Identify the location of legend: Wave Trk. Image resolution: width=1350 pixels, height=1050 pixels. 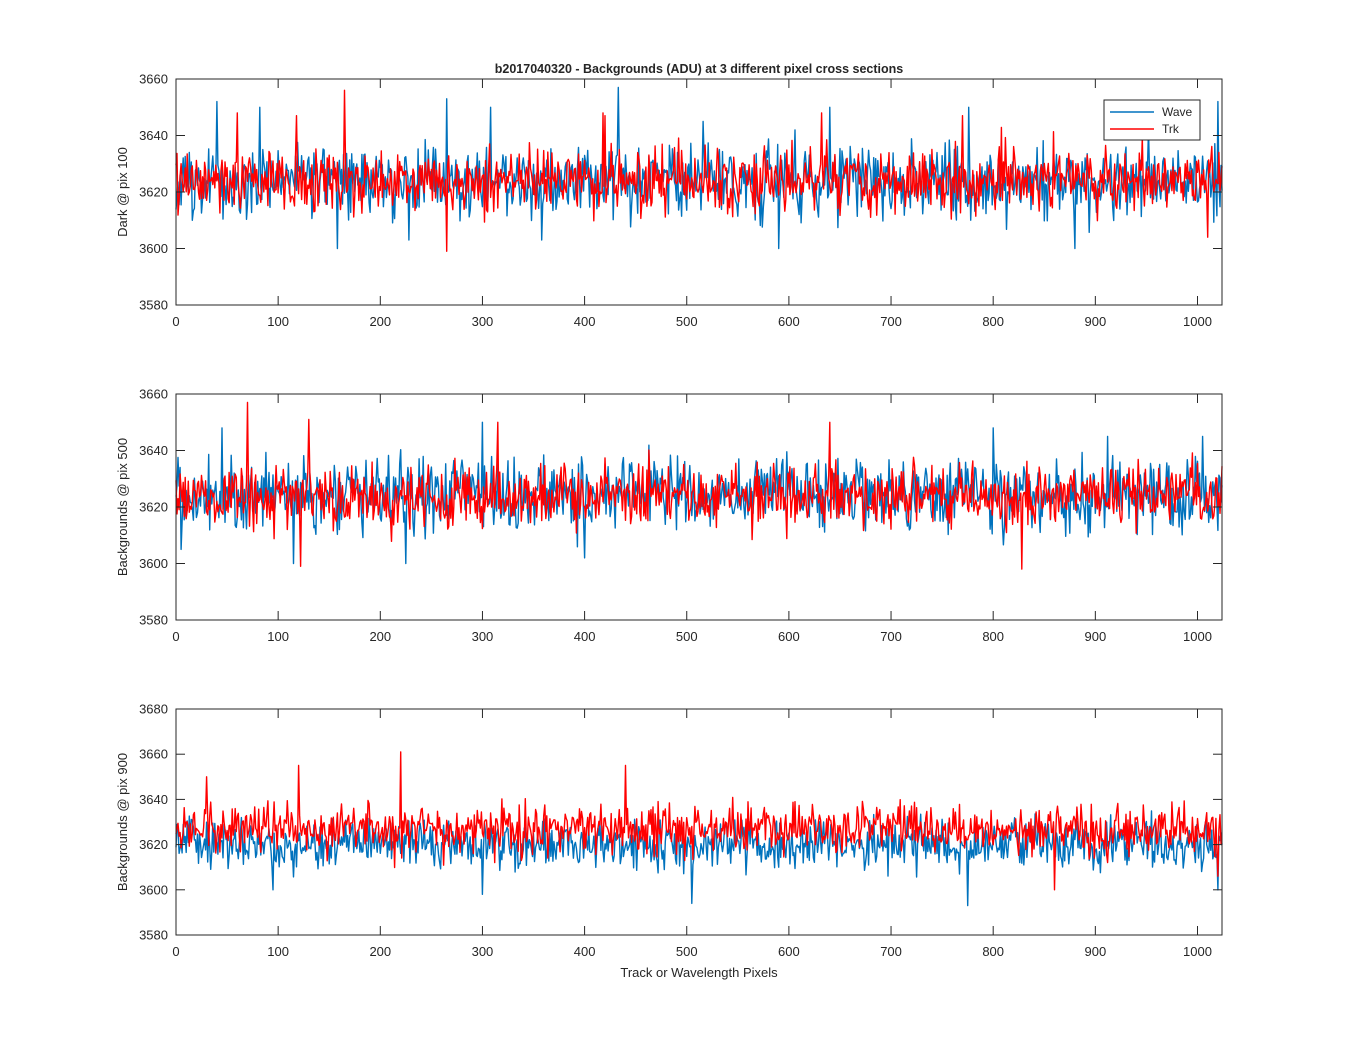
(1152, 120).